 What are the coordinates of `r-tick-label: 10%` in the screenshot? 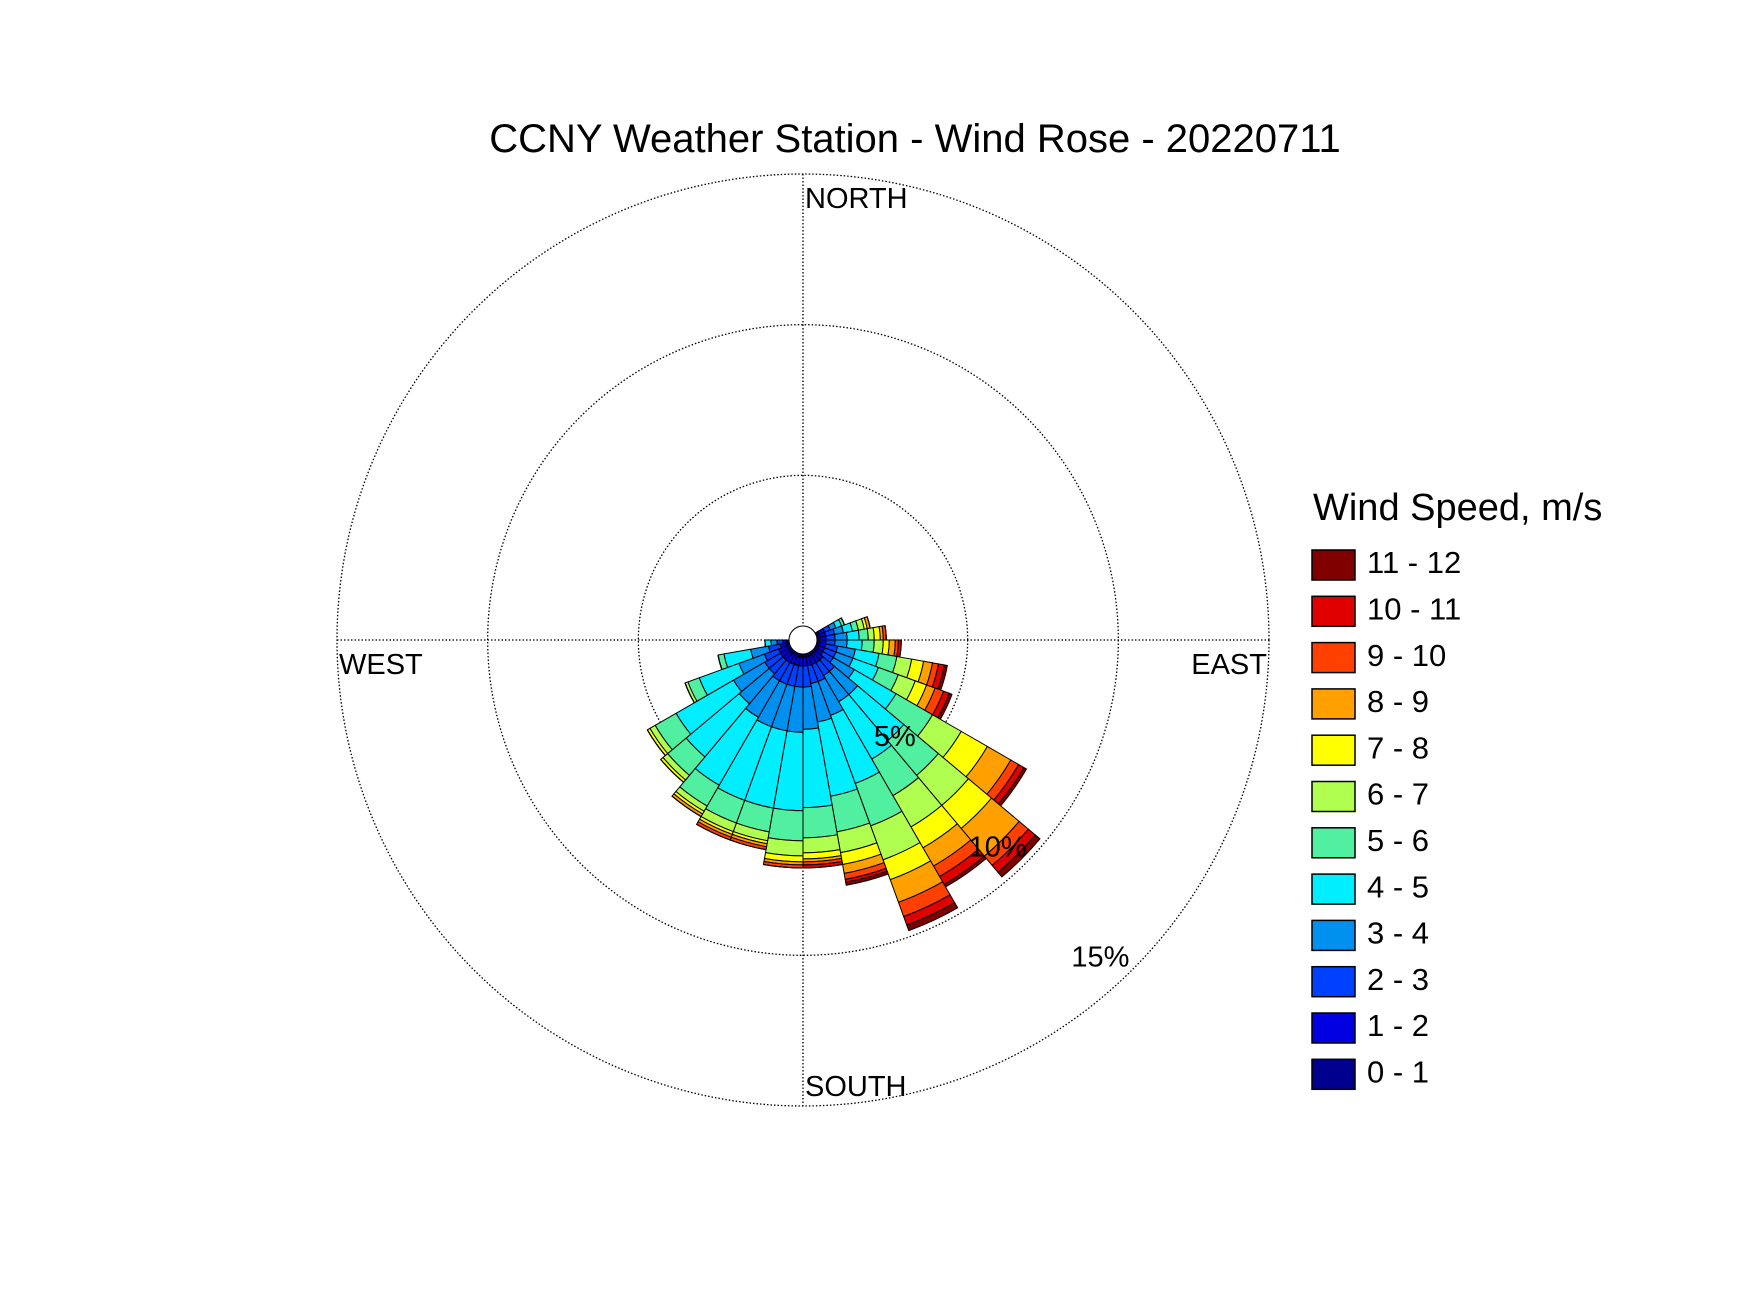 It's located at (998, 847).